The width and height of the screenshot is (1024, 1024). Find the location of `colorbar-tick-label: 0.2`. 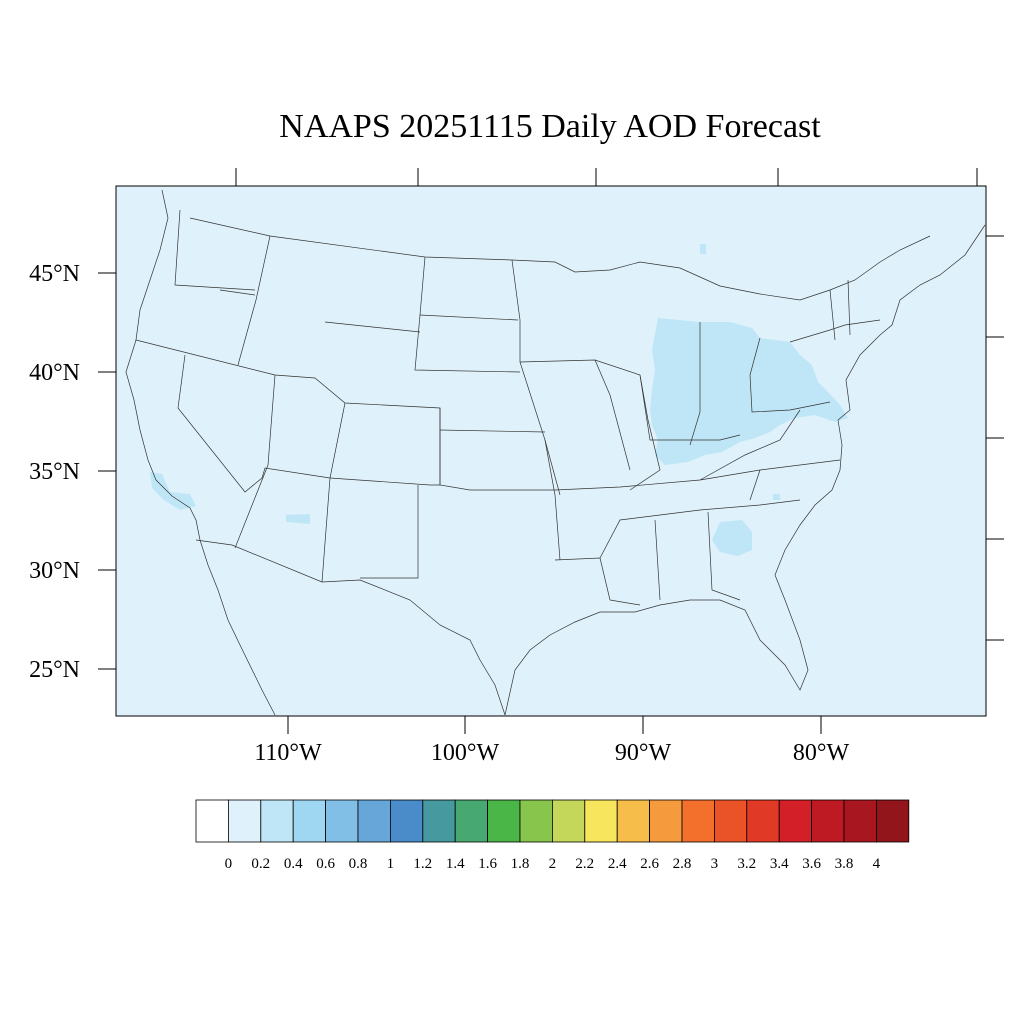

colorbar-tick-label: 0.2 is located at coordinates (260, 864).